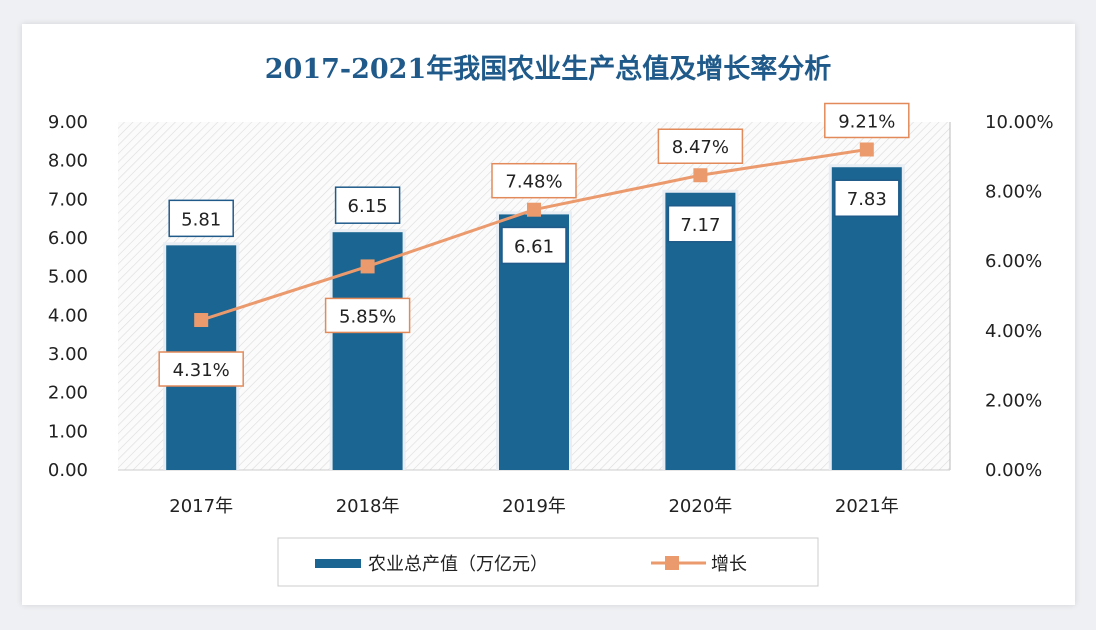  What do you see at coordinates (68, 431) in the screenshot?
I see `left-tick-label: 1.00` at bounding box center [68, 431].